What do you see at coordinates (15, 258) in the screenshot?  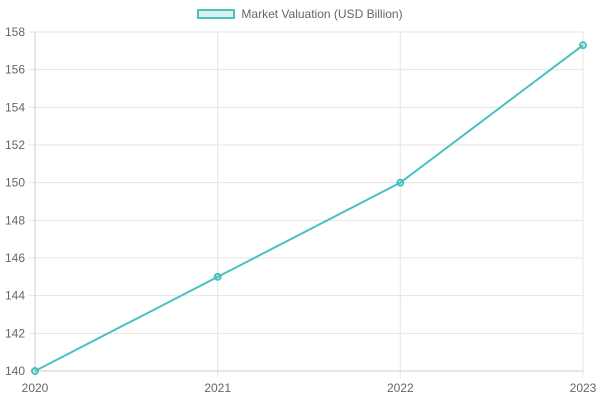 I see `y-tick-label: 146` at bounding box center [15, 258].